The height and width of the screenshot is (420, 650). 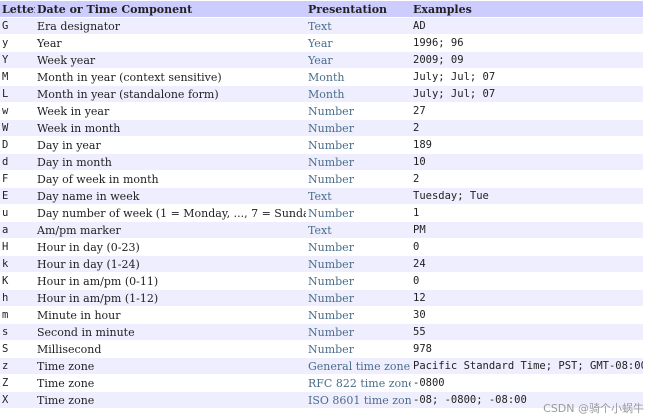 I want to click on table-row: k Hour in day (1-24) Number 24, so click(x=321, y=264).